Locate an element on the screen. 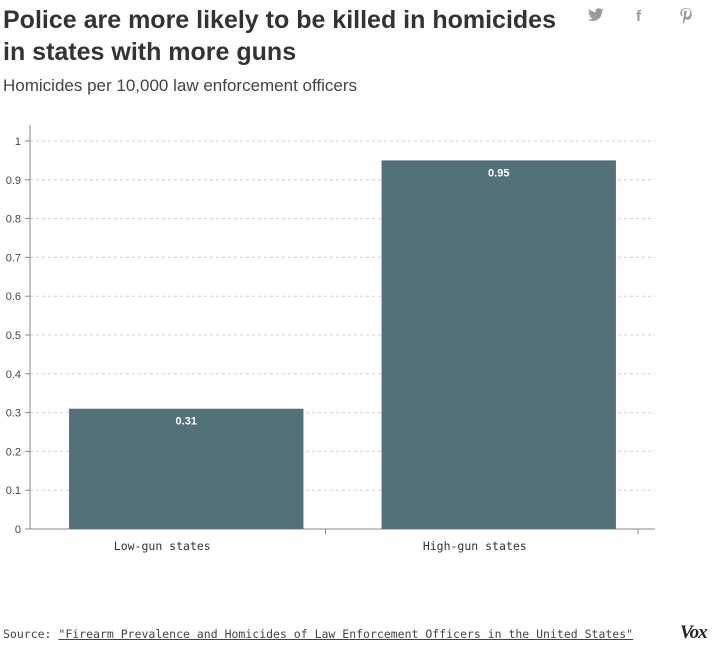 This screenshot has height=656, width=719. twitter-icon is located at coordinates (596, 17).